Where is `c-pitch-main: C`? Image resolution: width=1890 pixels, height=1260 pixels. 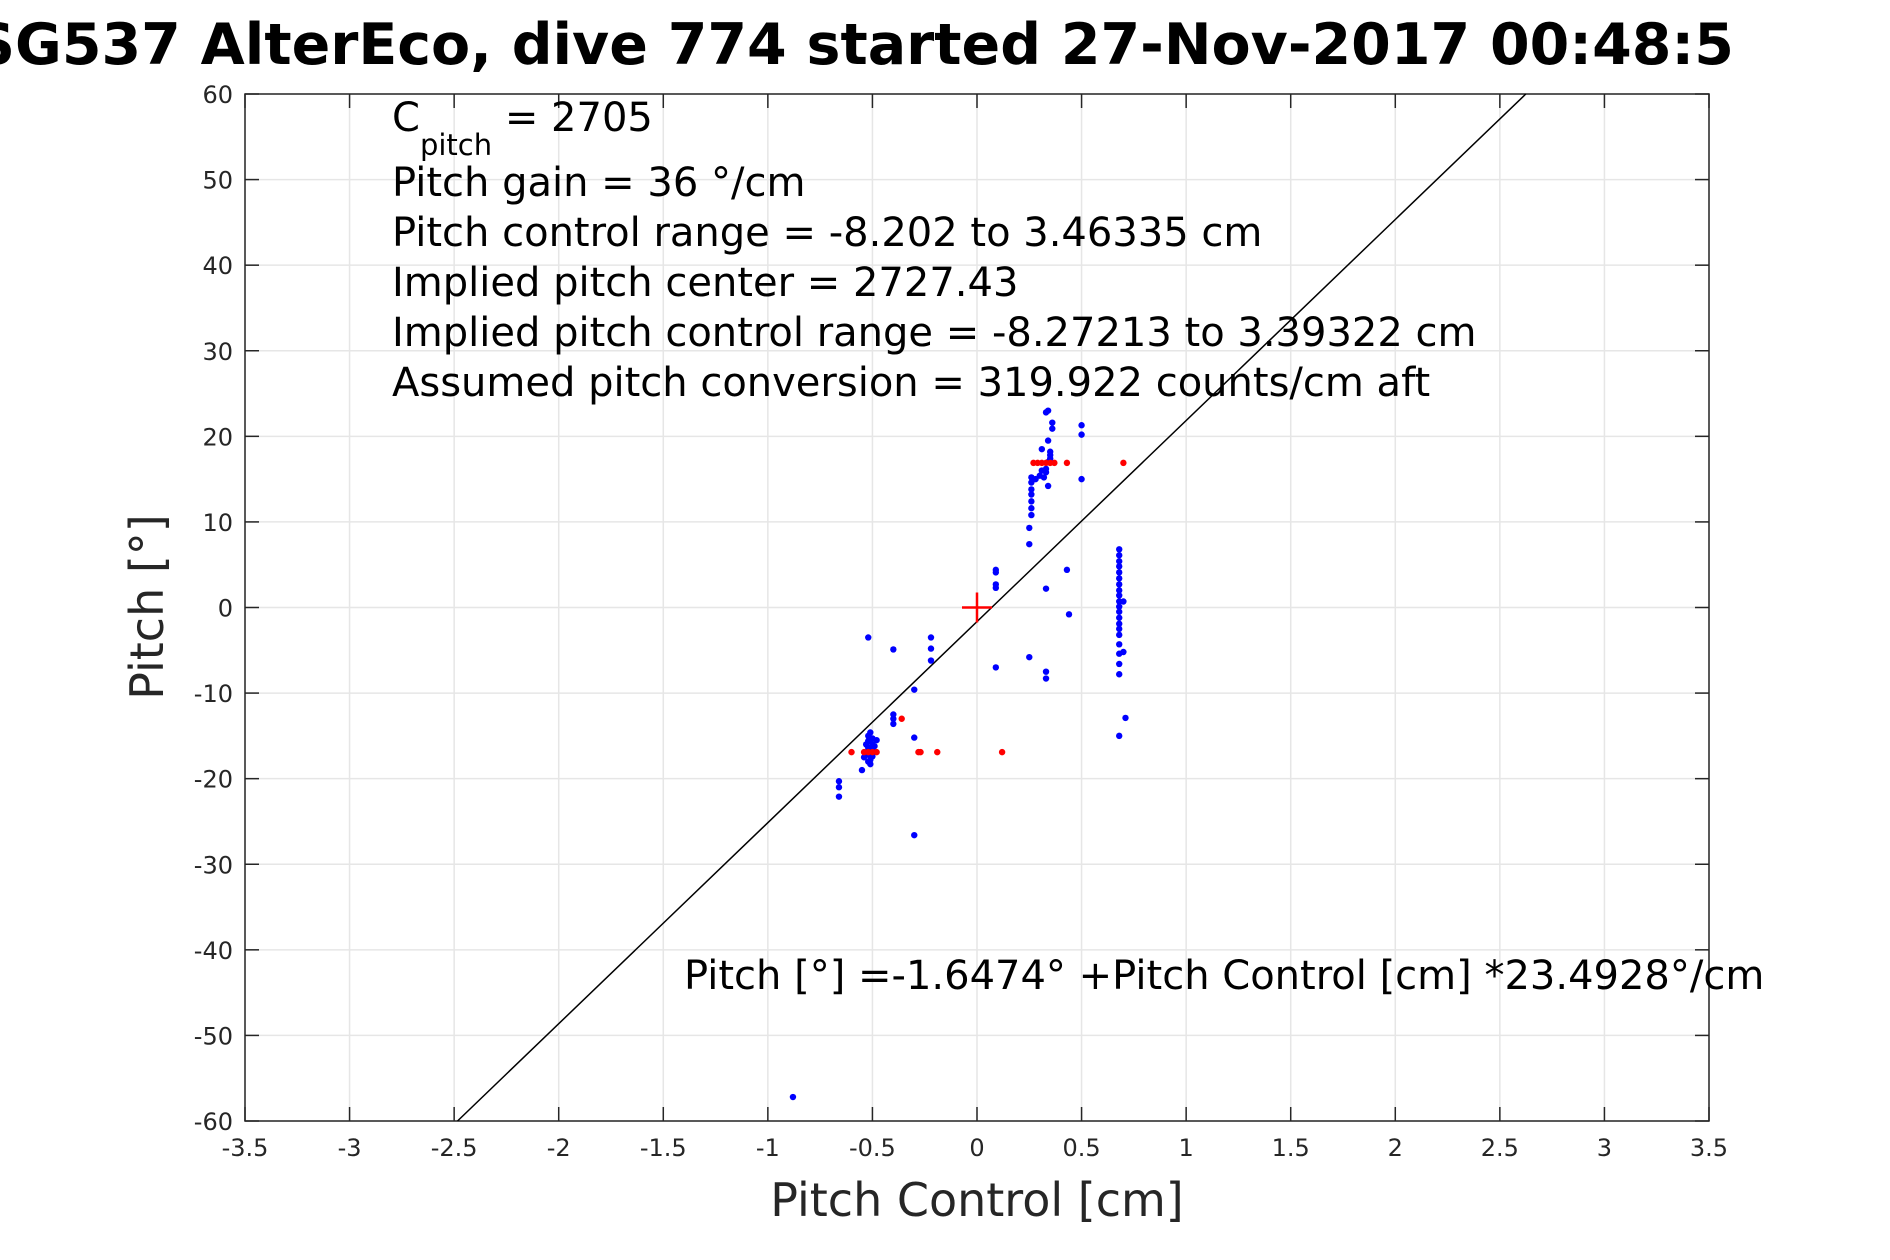 c-pitch-main: C is located at coordinates (406, 118).